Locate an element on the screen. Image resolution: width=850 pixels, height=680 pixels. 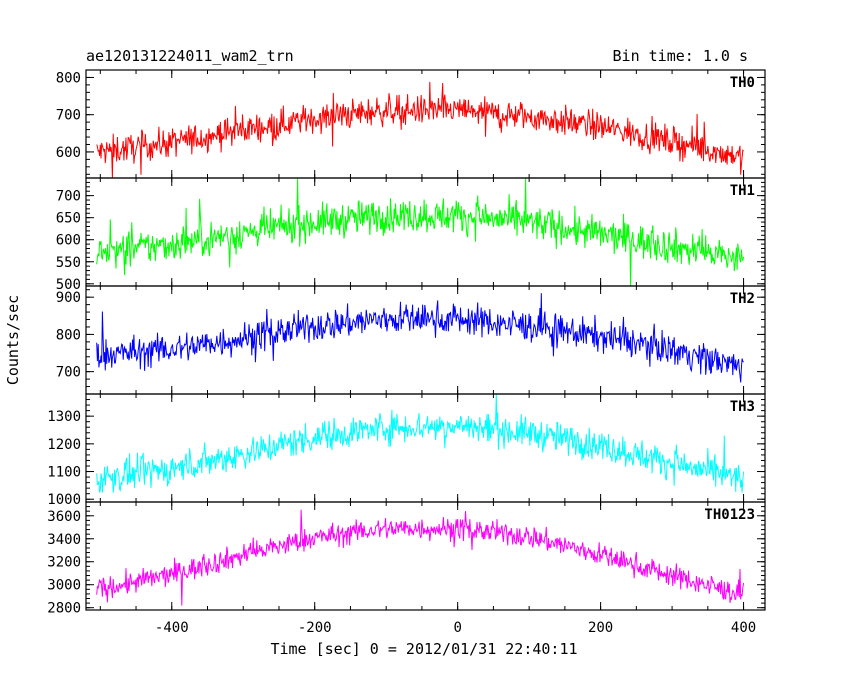
y-axis-label: Counts/sec is located at coordinates (13, 340).